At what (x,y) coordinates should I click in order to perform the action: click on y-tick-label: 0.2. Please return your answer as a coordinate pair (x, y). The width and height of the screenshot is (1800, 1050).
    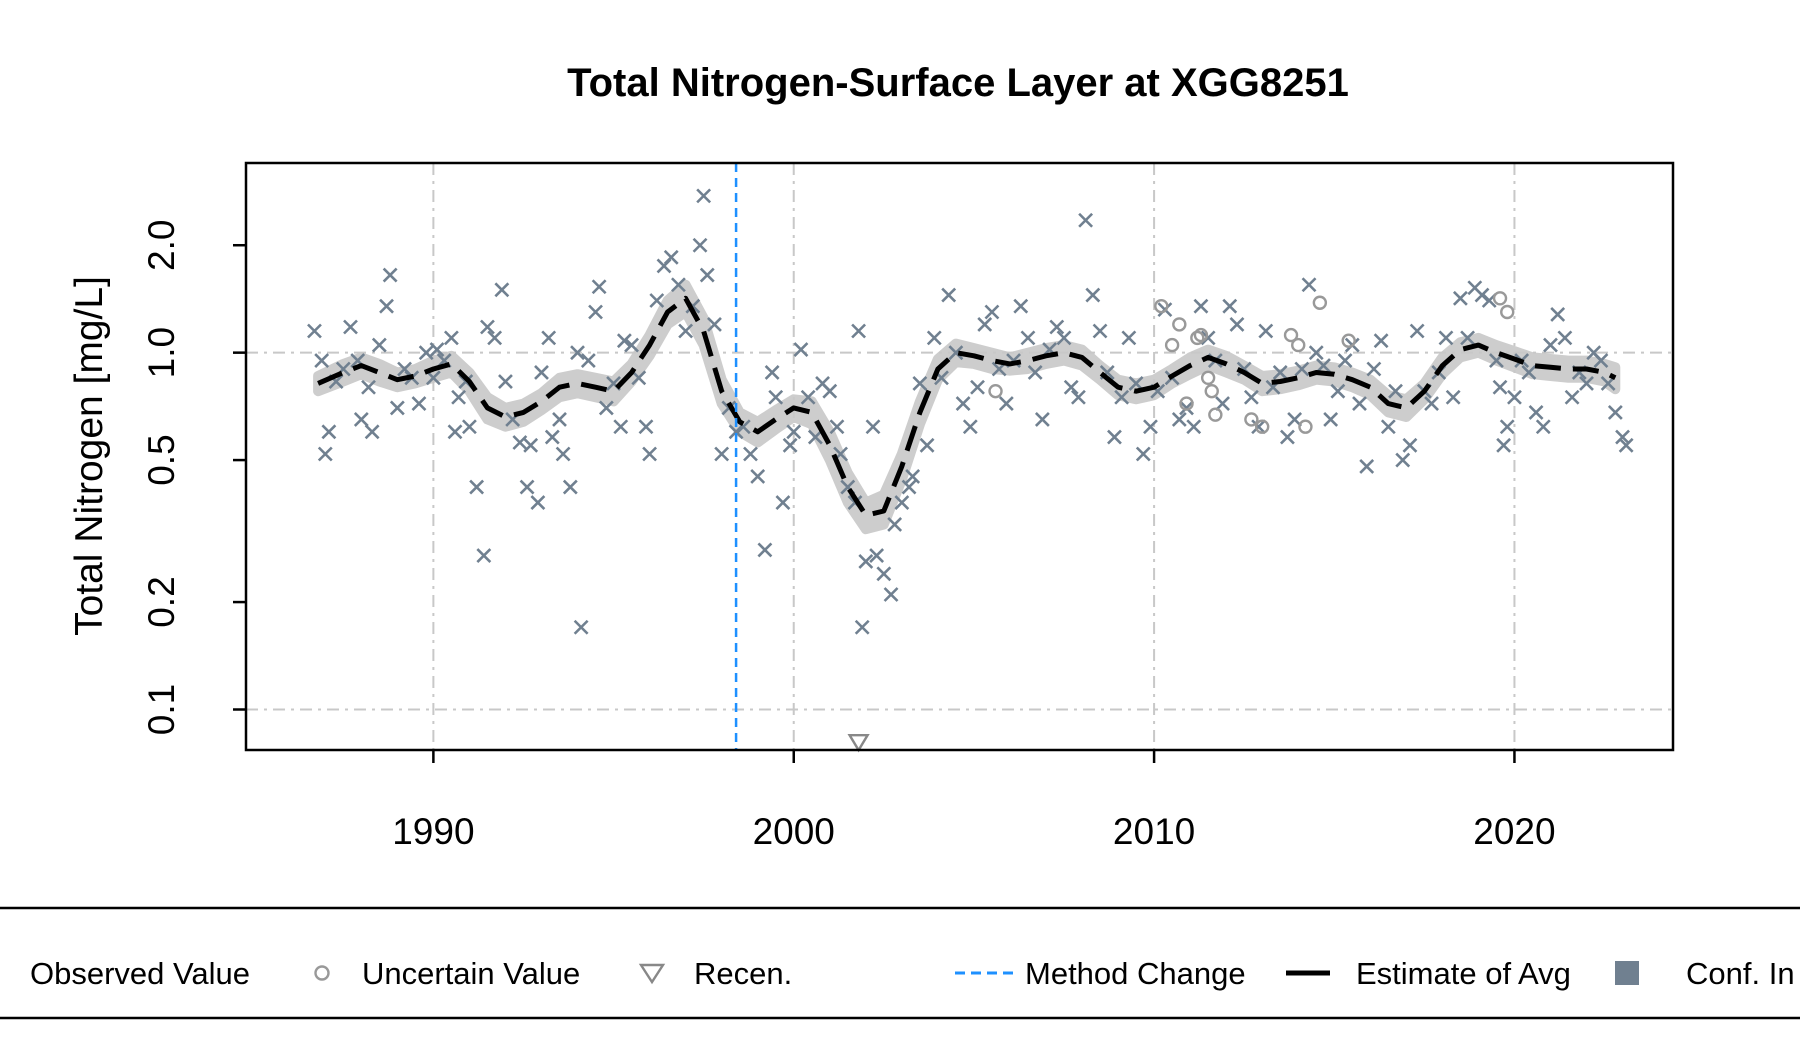
    Looking at the image, I should click on (161, 601).